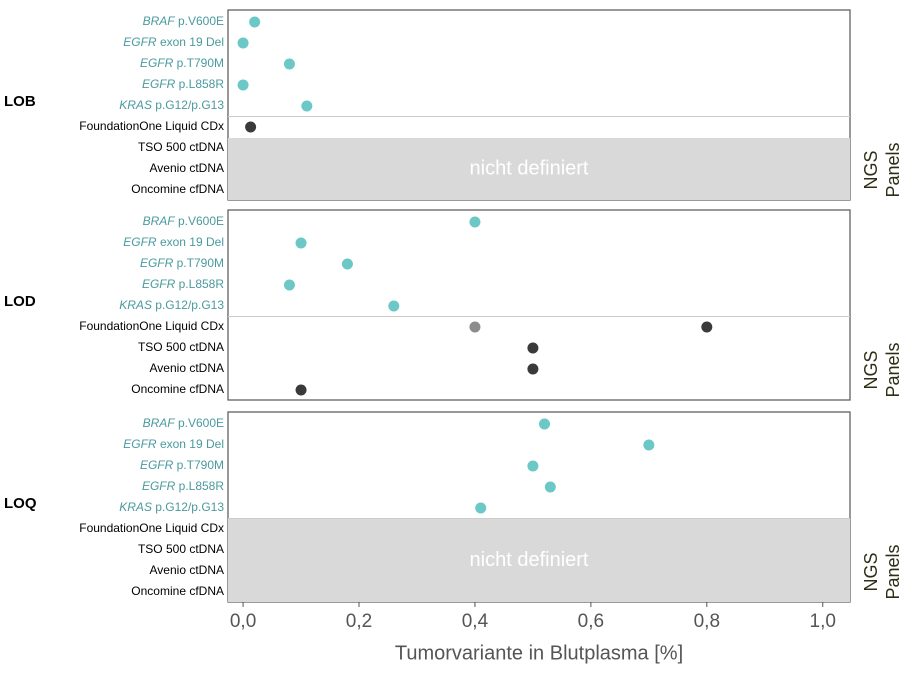  Describe the element at coordinates (475, 621) in the screenshot. I see `x-tick-label: 0,4` at that location.